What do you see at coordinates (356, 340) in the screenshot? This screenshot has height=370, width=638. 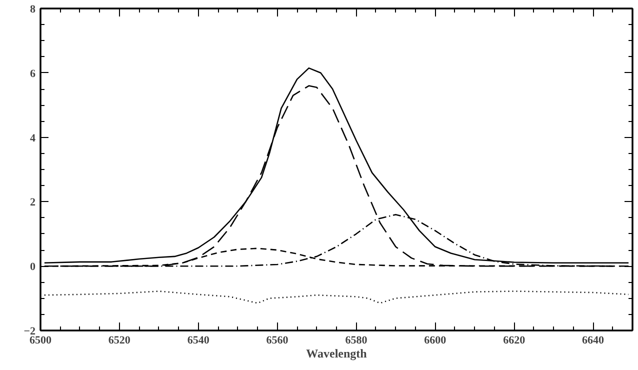 I see `x-tick-label: 6580` at bounding box center [356, 340].